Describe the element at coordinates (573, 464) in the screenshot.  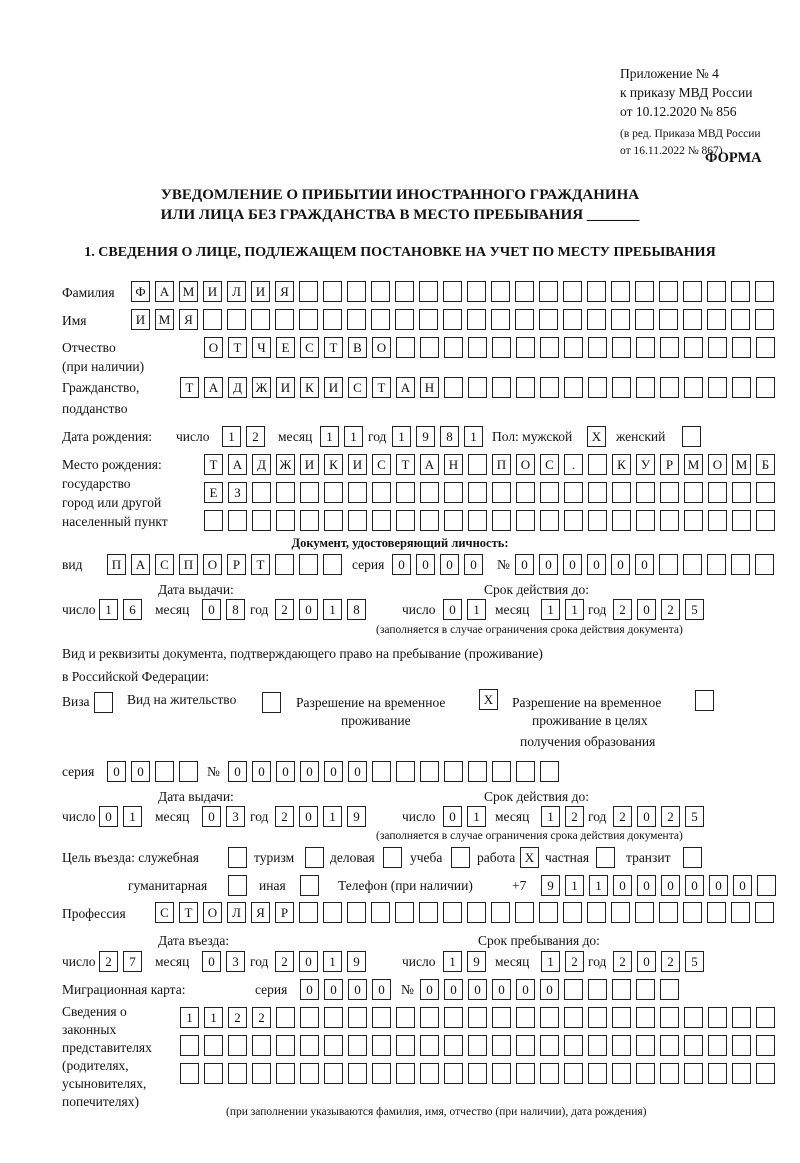
I see `char-cell: .` at that location.